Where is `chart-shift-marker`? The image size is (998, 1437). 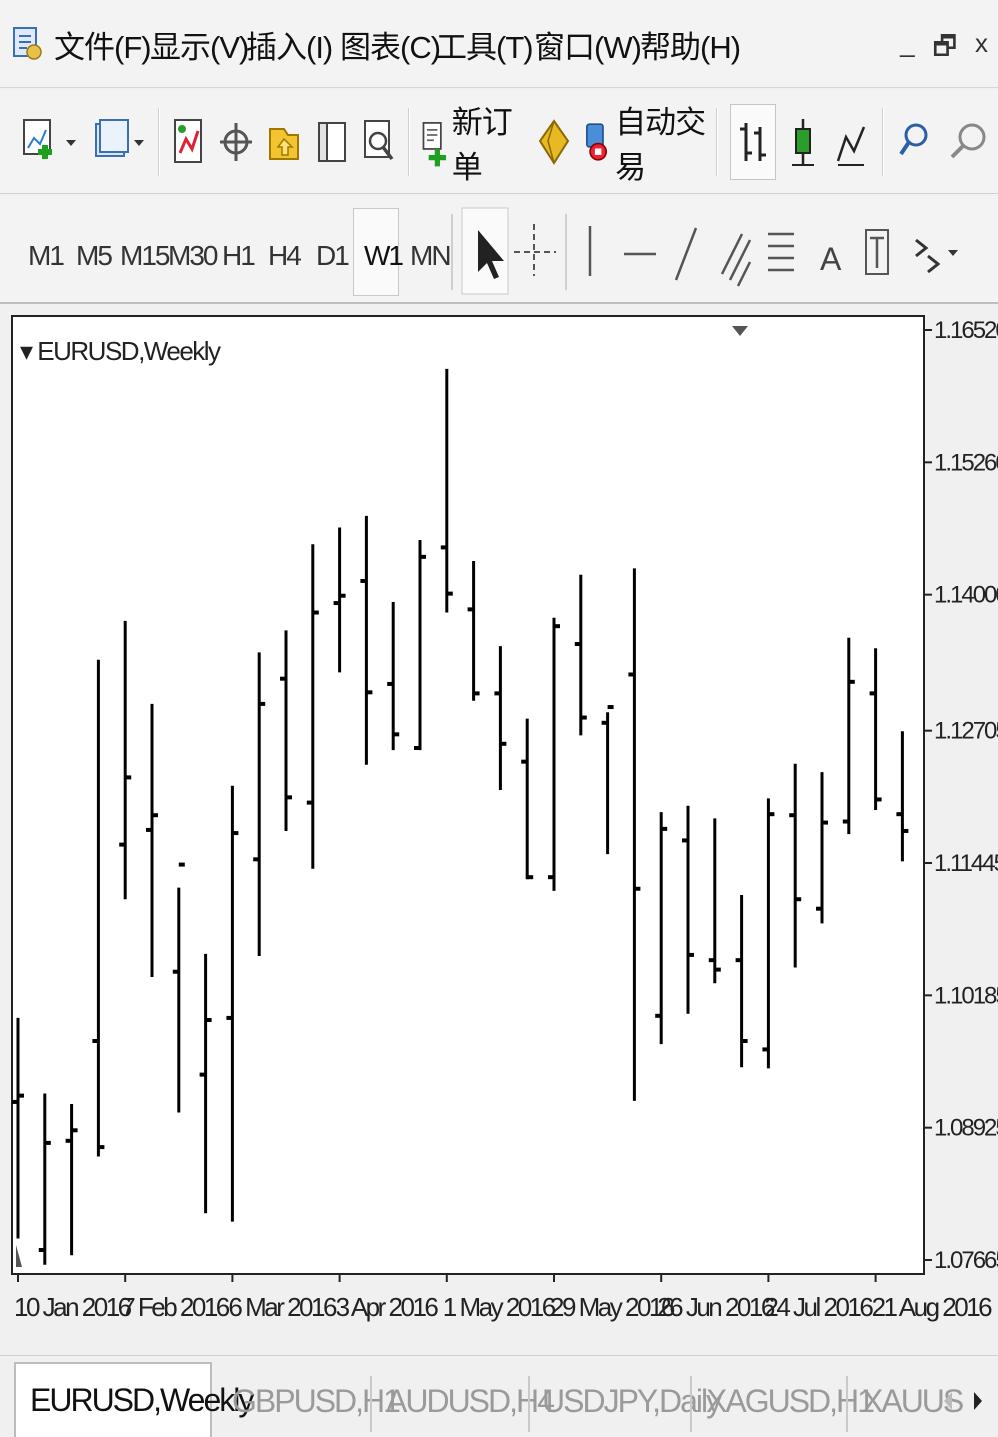
chart-shift-marker is located at coordinates (740, 331).